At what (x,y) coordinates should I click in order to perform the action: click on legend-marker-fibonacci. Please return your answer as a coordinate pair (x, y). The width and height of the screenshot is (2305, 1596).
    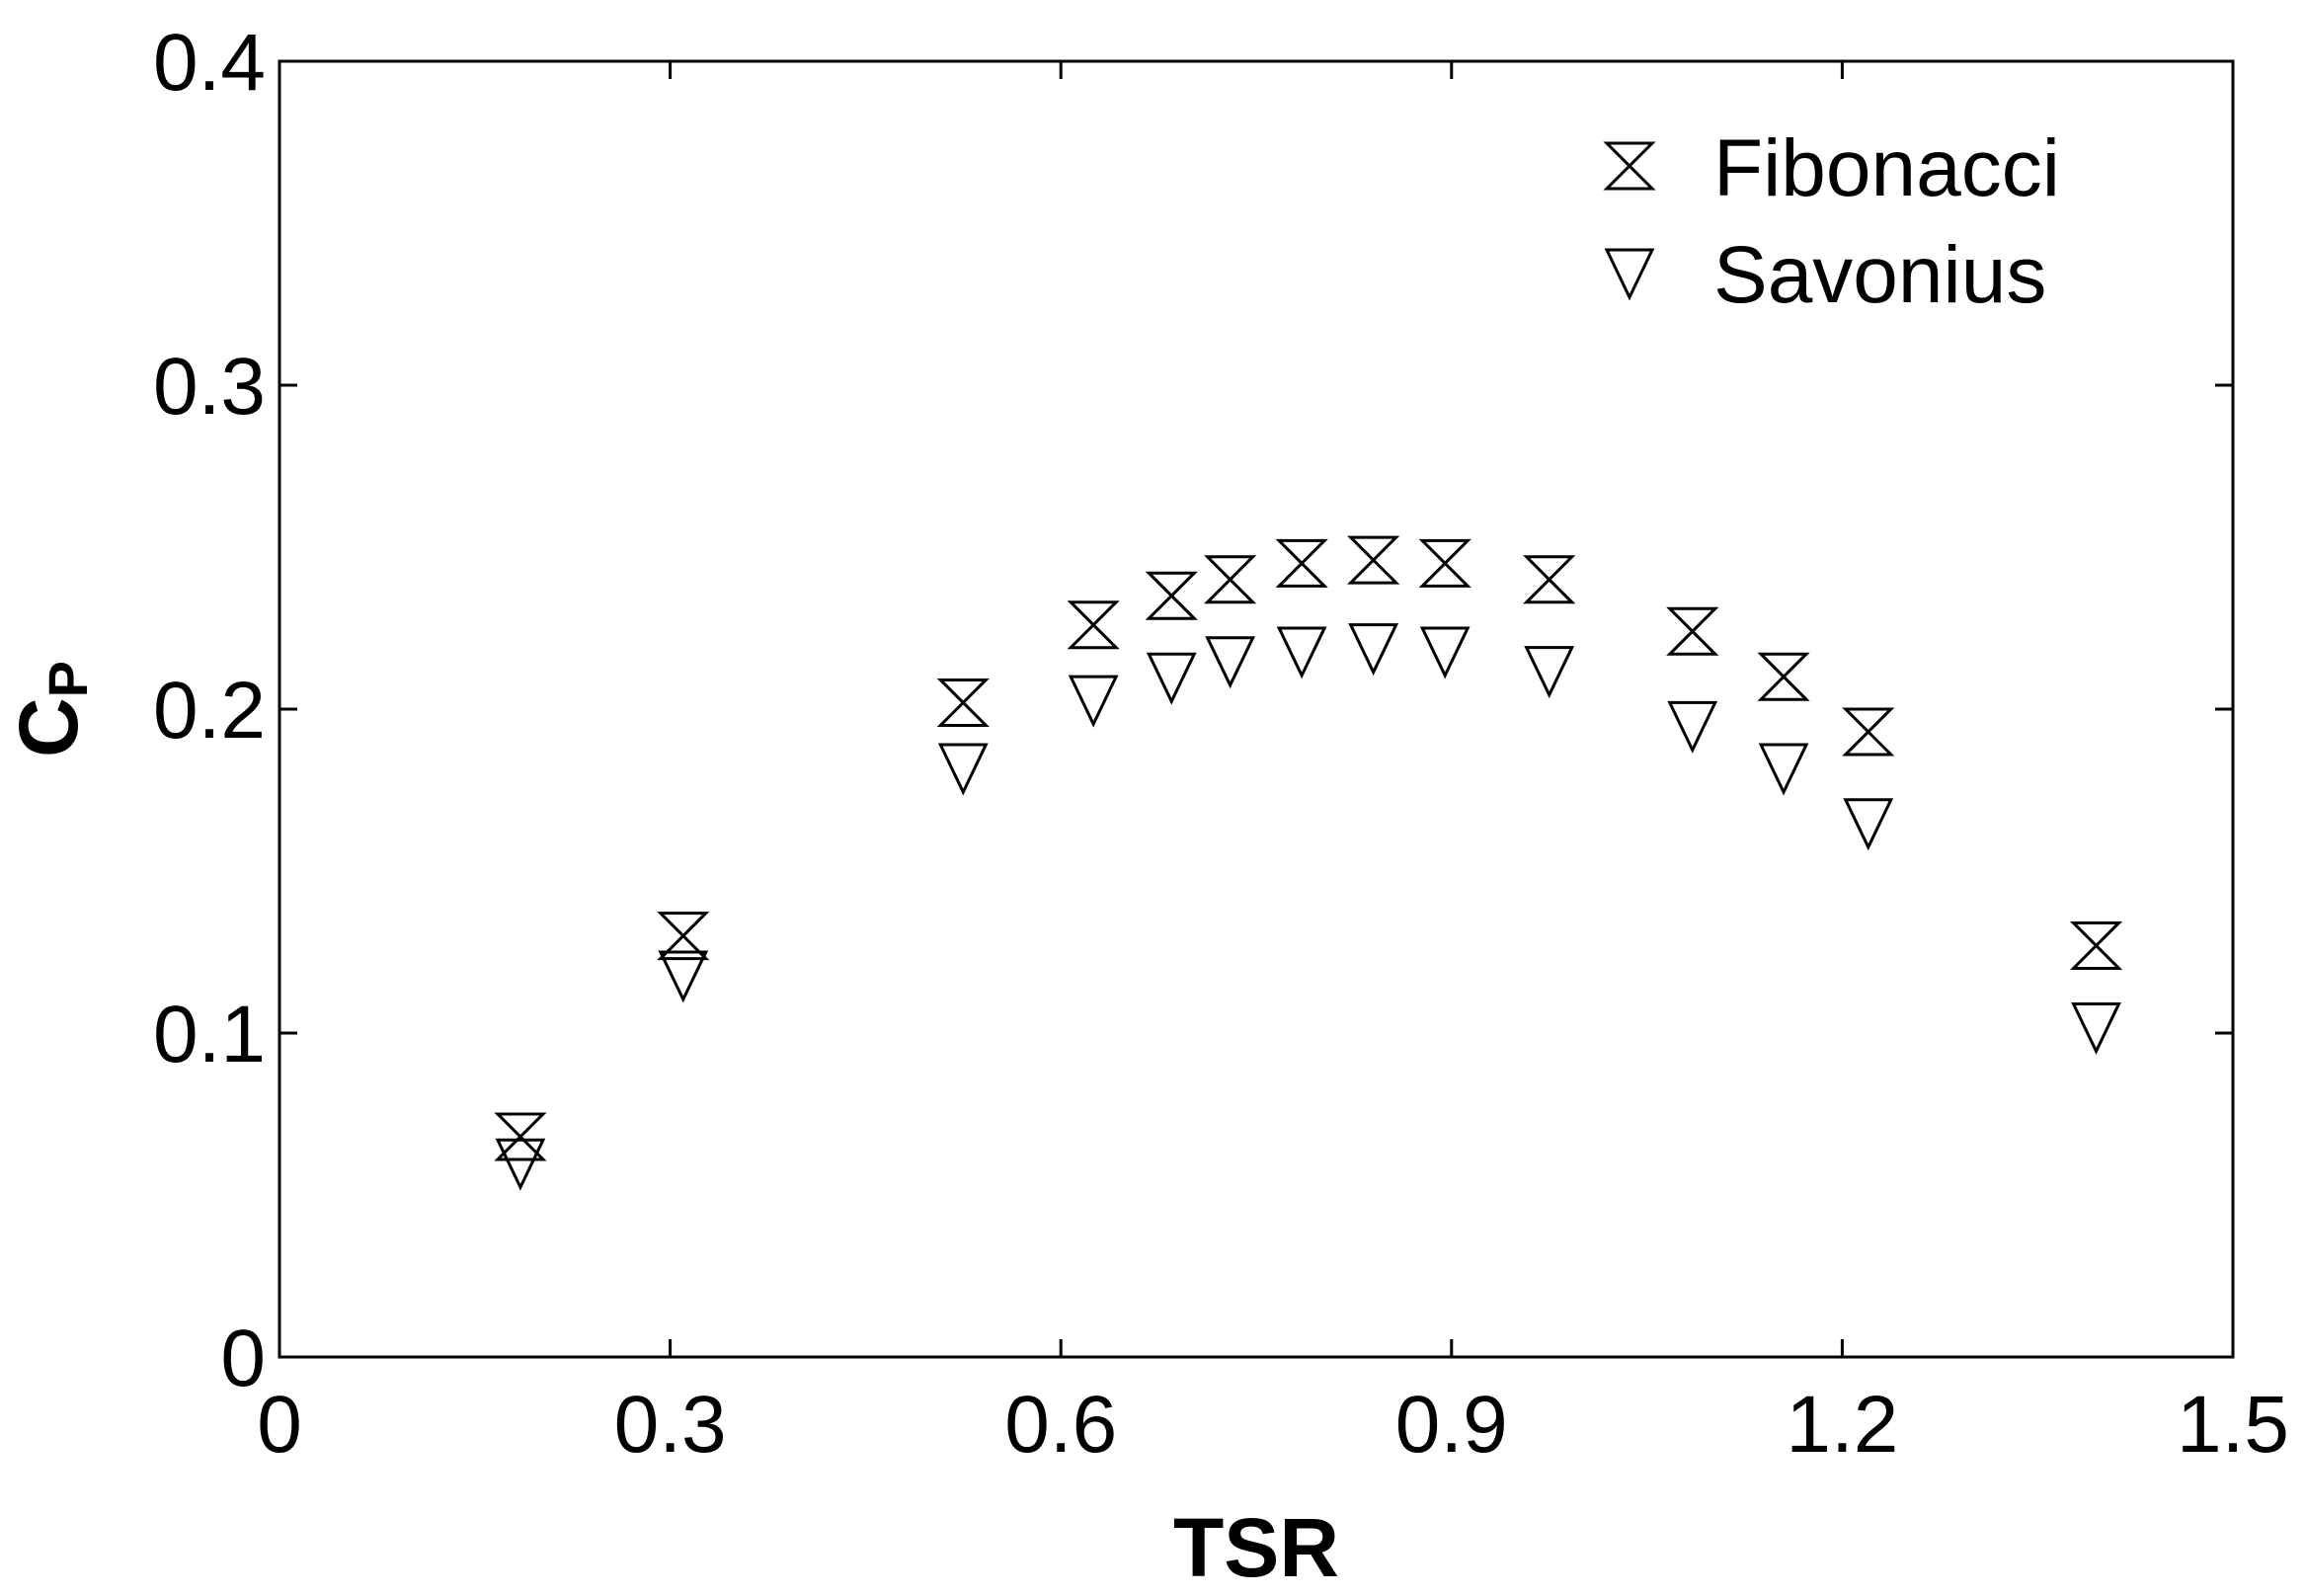
    Looking at the image, I should click on (1629, 166).